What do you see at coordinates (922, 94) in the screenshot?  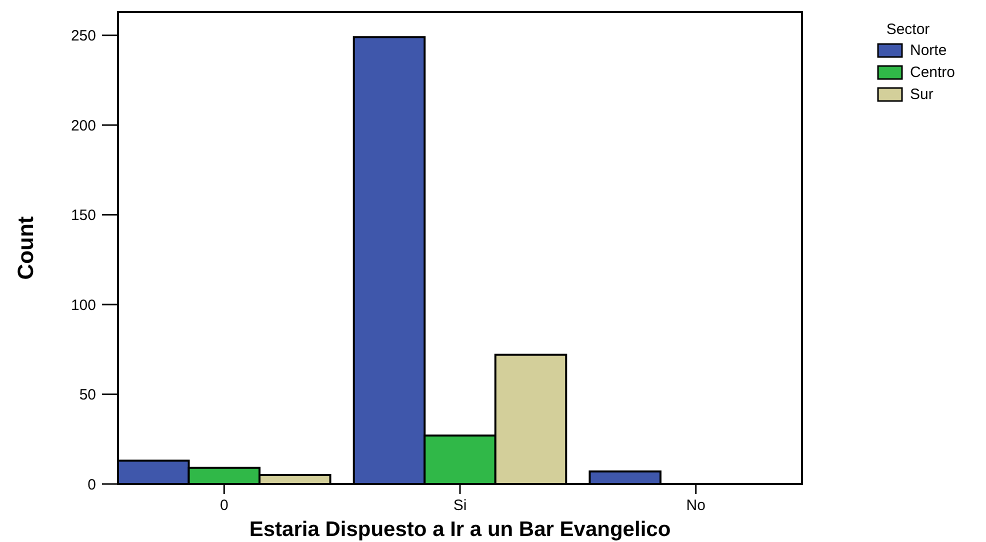 I see `legend-label: Sur` at bounding box center [922, 94].